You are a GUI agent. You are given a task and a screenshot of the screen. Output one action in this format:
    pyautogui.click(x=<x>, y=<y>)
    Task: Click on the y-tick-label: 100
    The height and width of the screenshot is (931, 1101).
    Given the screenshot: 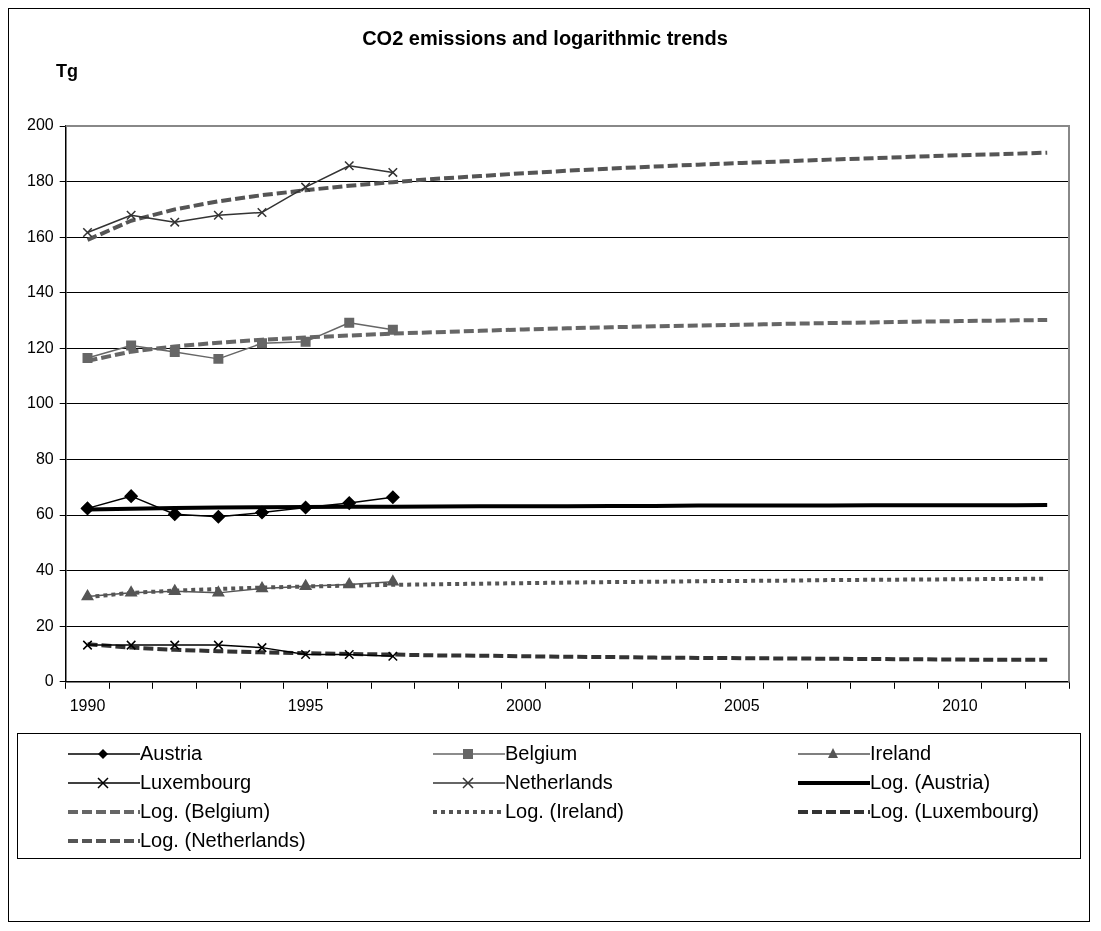 What is the action you would take?
    pyautogui.click(x=40, y=403)
    